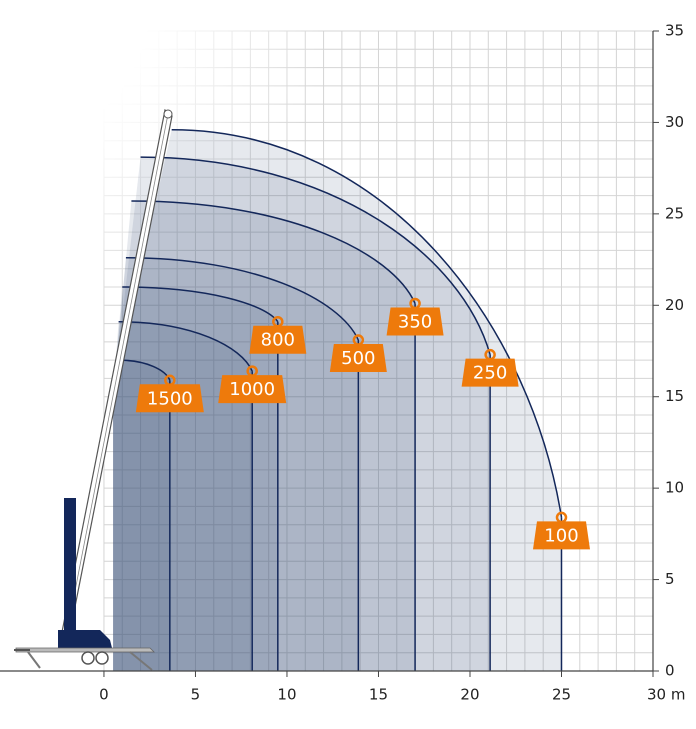 The height and width of the screenshot is (729, 696). I want to click on load-label: 350, so click(415, 321).